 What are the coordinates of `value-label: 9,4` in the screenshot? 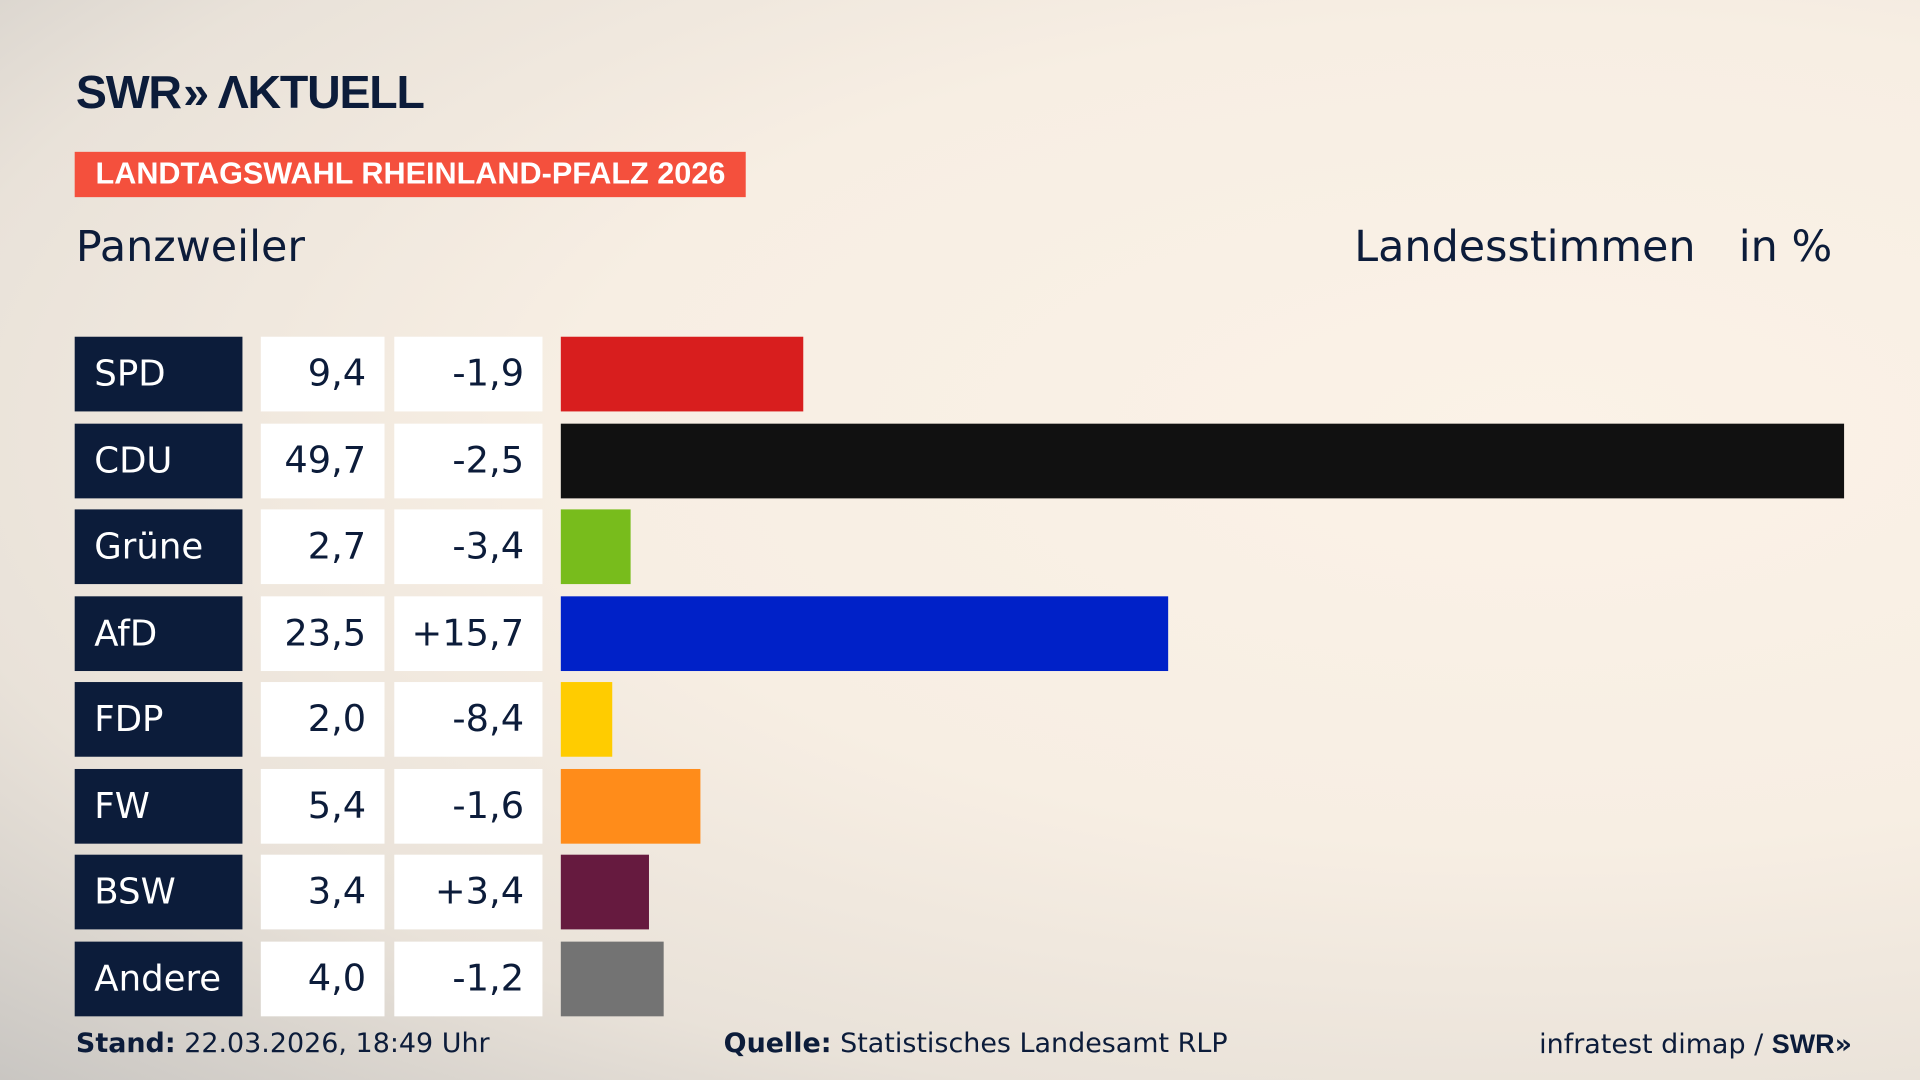 It's located at (322, 374).